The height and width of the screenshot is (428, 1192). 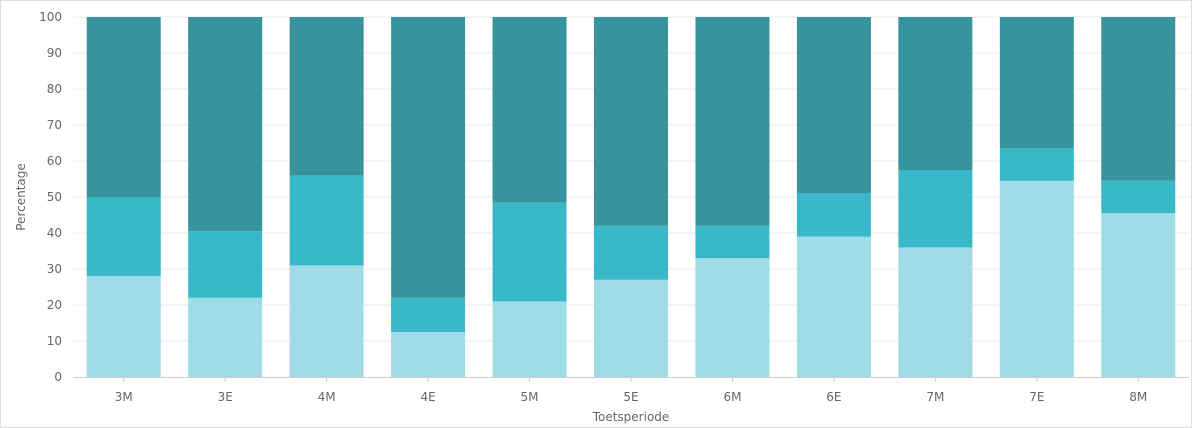 I want to click on y-axis-title: Percentage, so click(x=21, y=197).